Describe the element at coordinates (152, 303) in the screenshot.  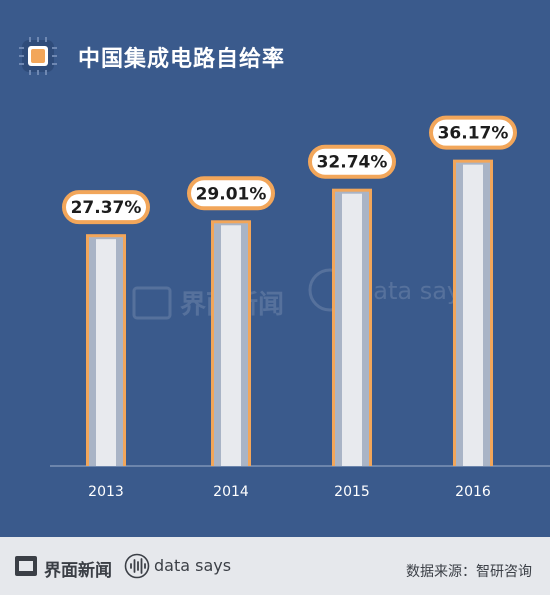
I see `watermark-logo-icon` at that location.